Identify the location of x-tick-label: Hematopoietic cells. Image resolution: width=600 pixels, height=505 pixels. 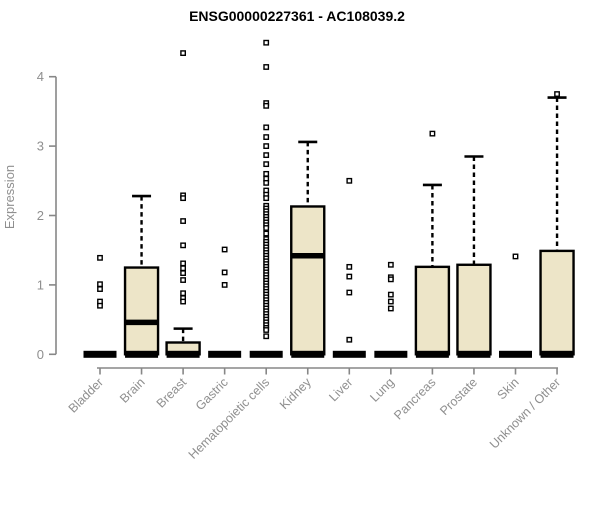
(229, 418).